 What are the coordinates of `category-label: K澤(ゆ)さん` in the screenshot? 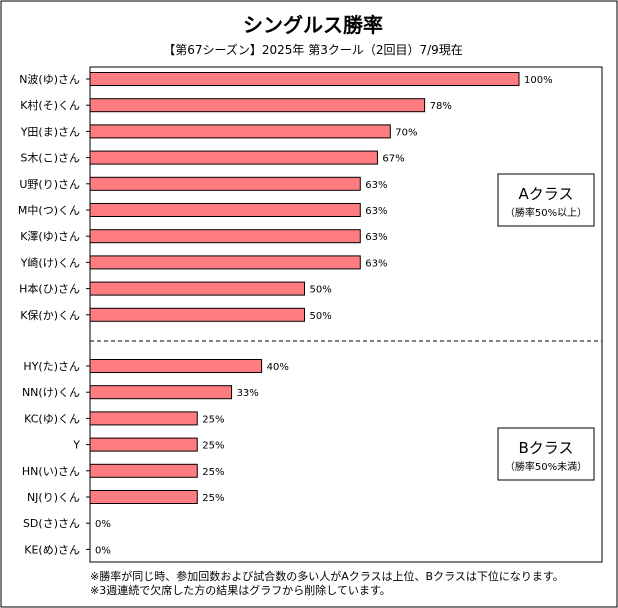 It's located at (50, 236).